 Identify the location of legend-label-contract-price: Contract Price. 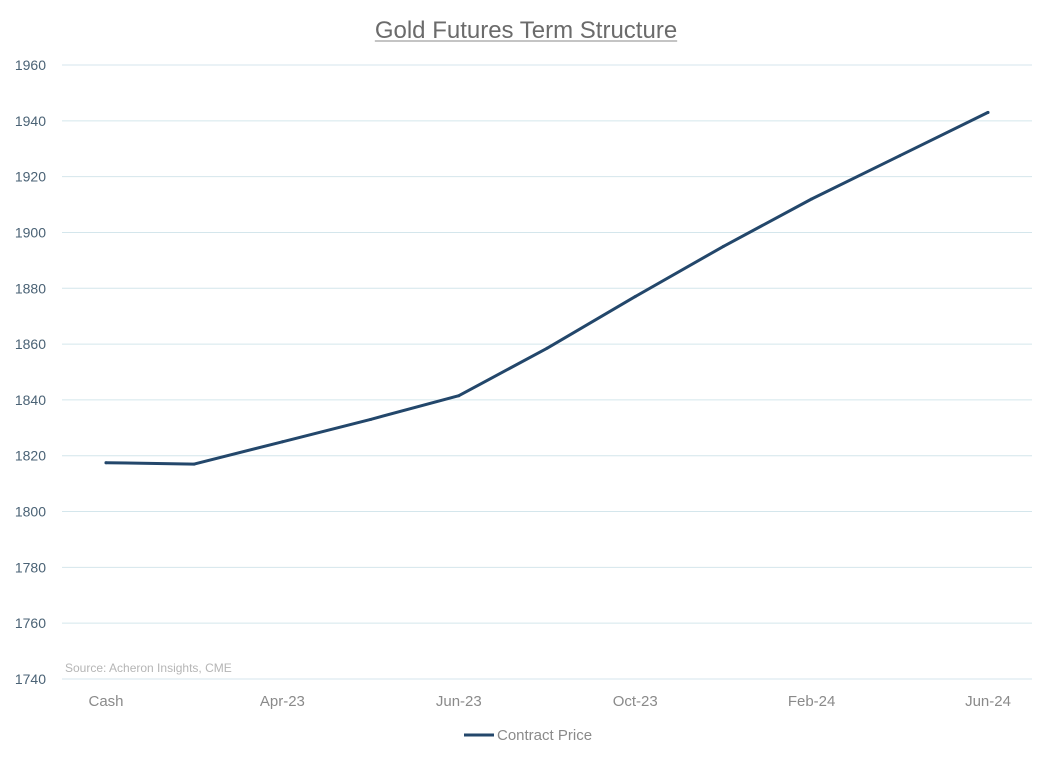
(544, 735).